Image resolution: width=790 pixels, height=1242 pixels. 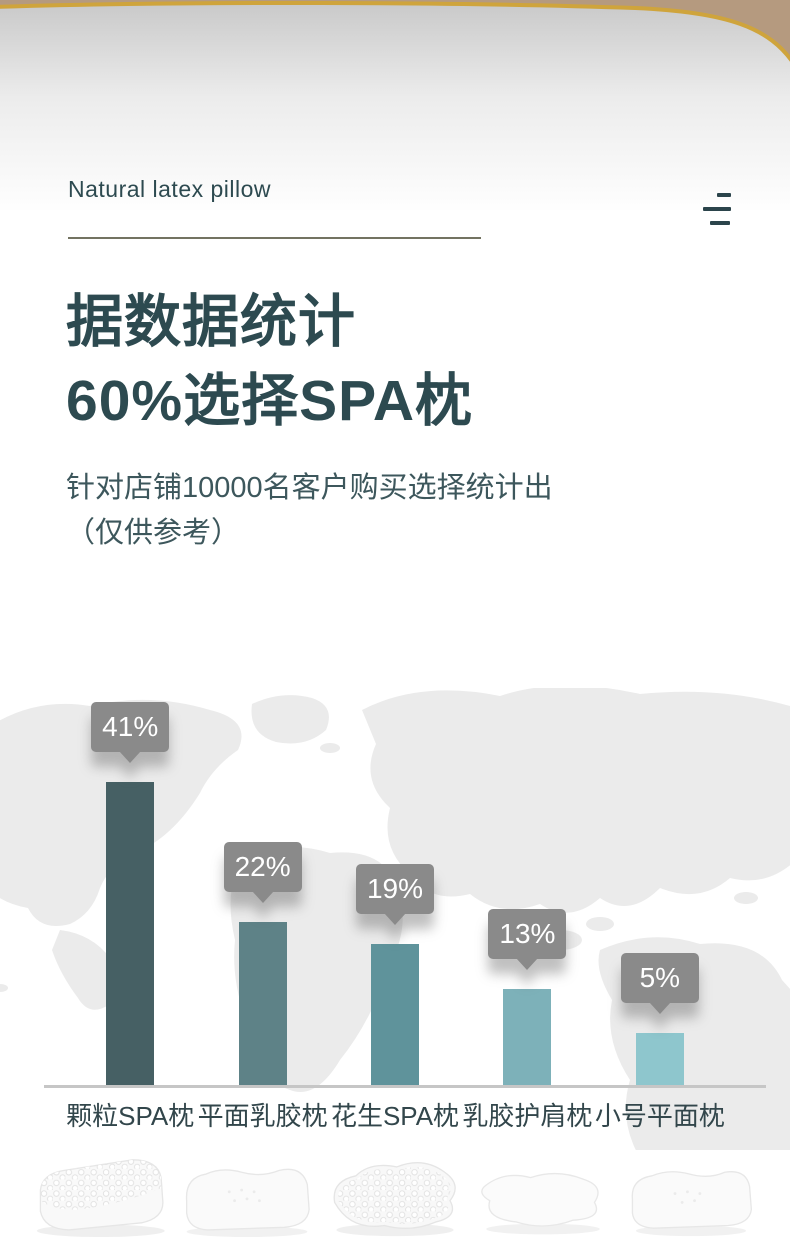 I want to click on category-label: 花生SPA枕, so click(x=395, y=1116).